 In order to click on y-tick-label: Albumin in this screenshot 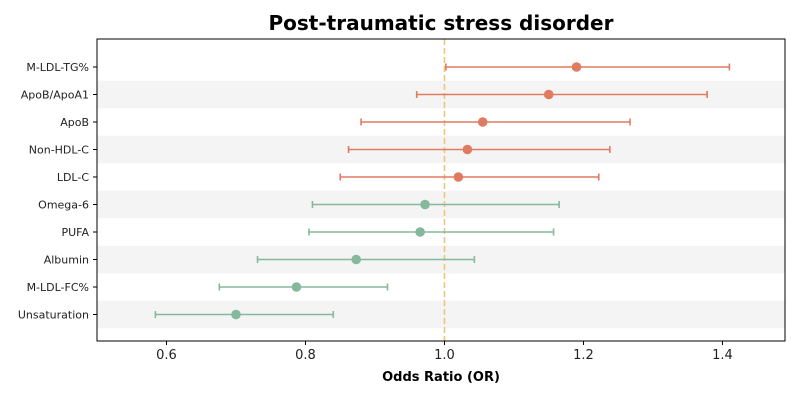, I will do `click(66, 260)`.